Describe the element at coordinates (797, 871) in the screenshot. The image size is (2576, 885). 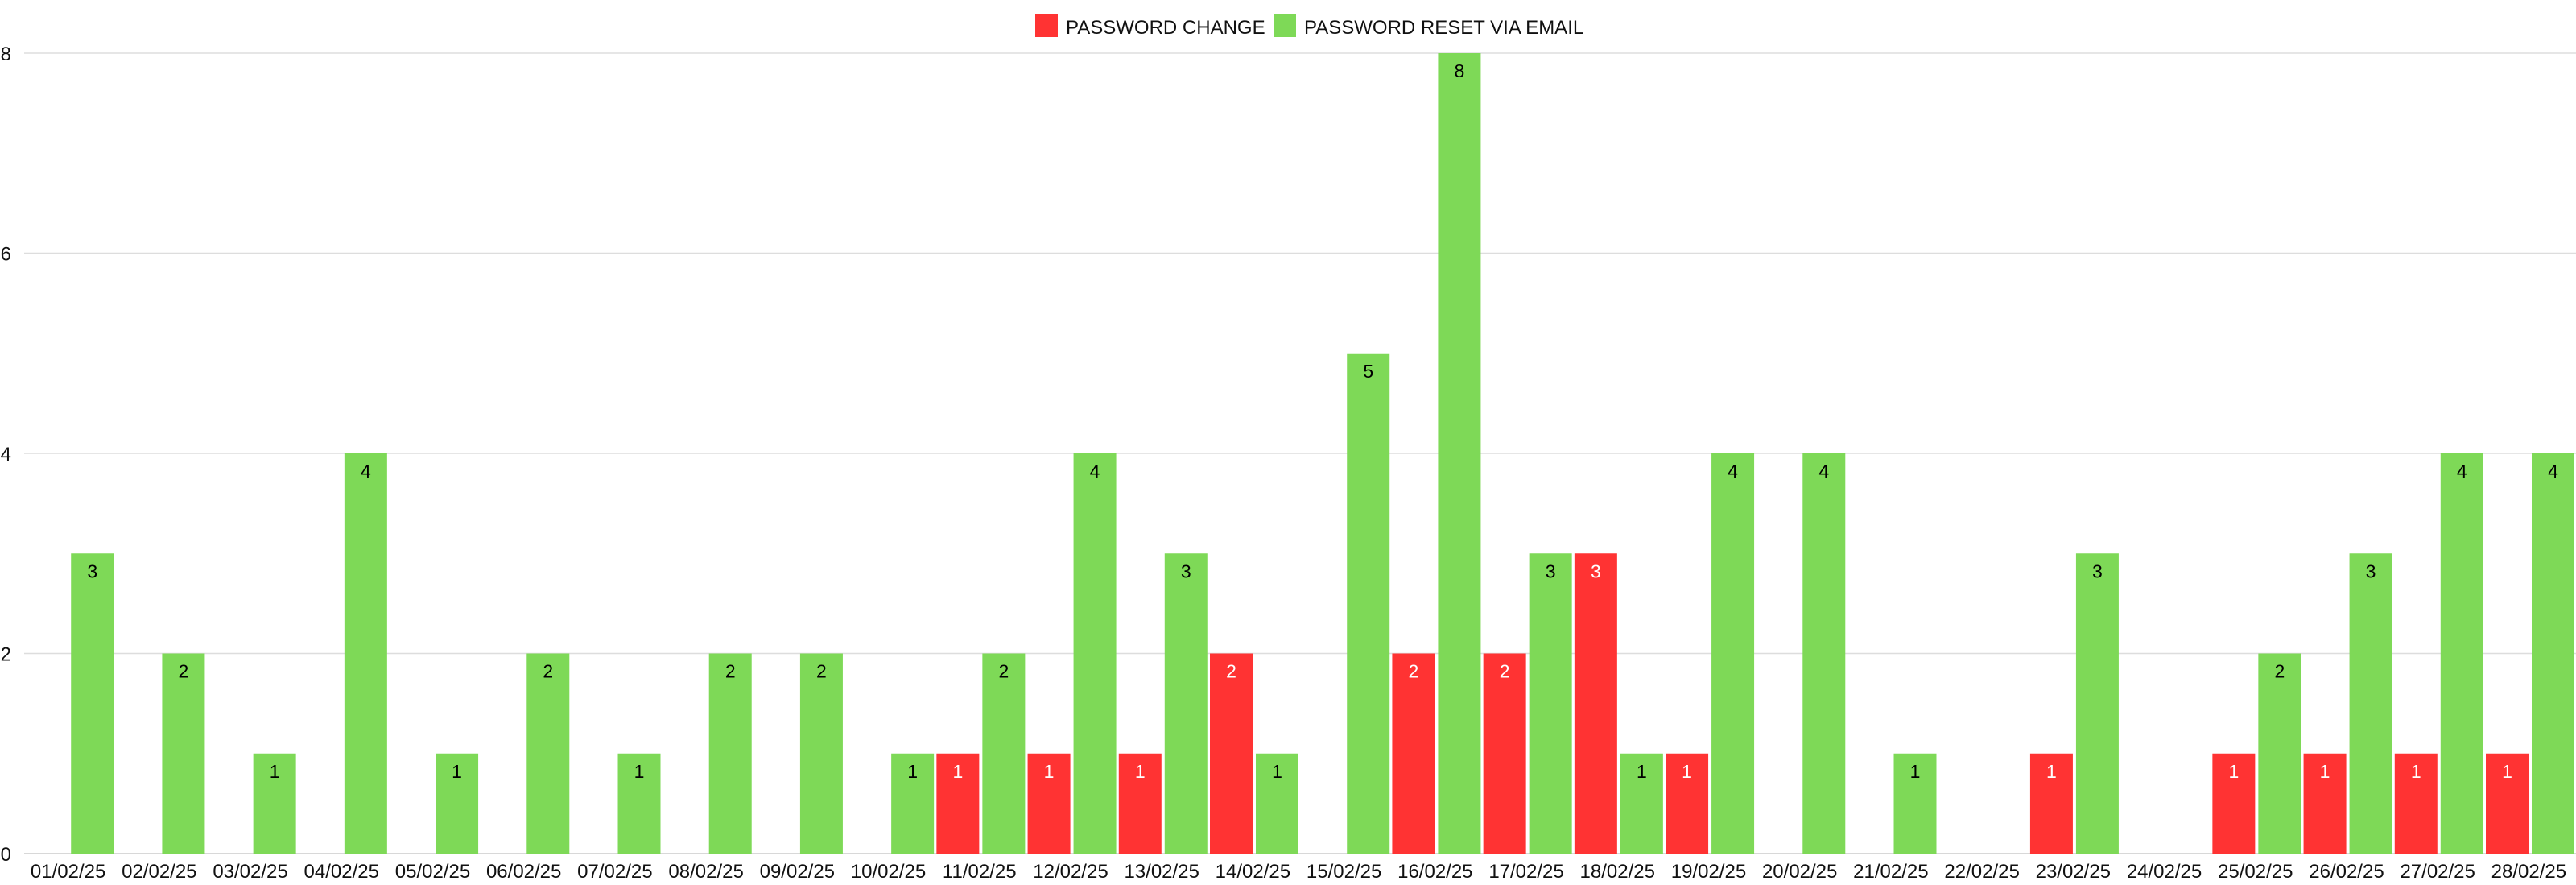
I see `x-tick-label: 09/02/25` at that location.